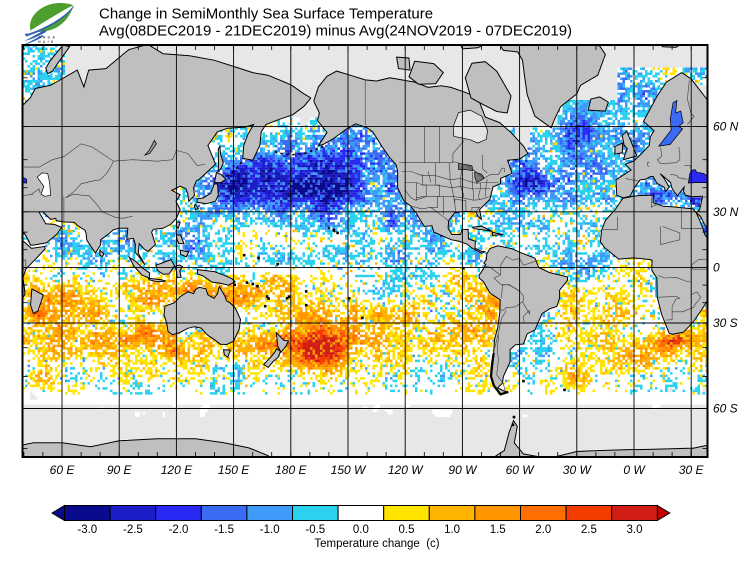  Describe the element at coordinates (407, 530) in the screenshot. I see `svg-text: 0.5` at that location.